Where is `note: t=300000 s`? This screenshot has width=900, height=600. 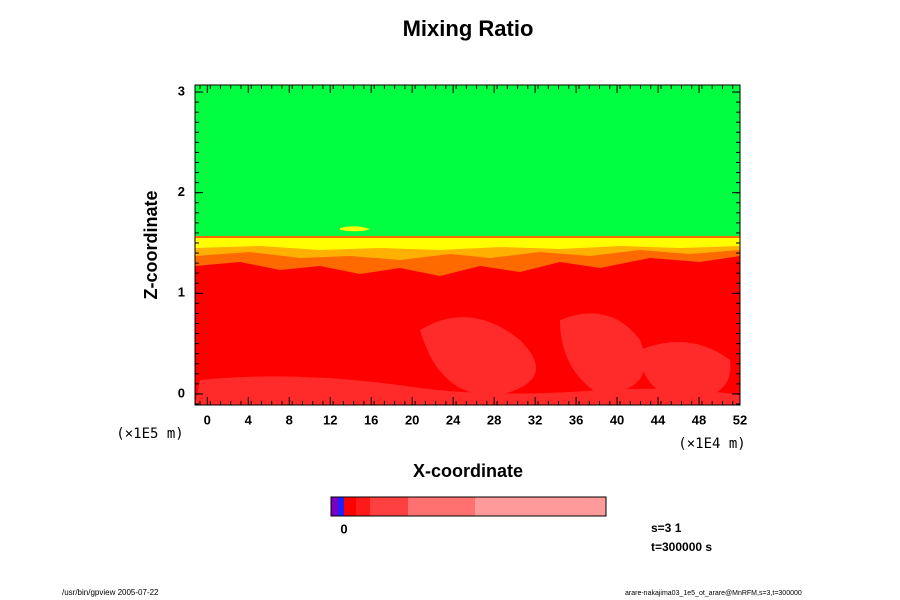 note: t=300000 s is located at coordinates (681, 547).